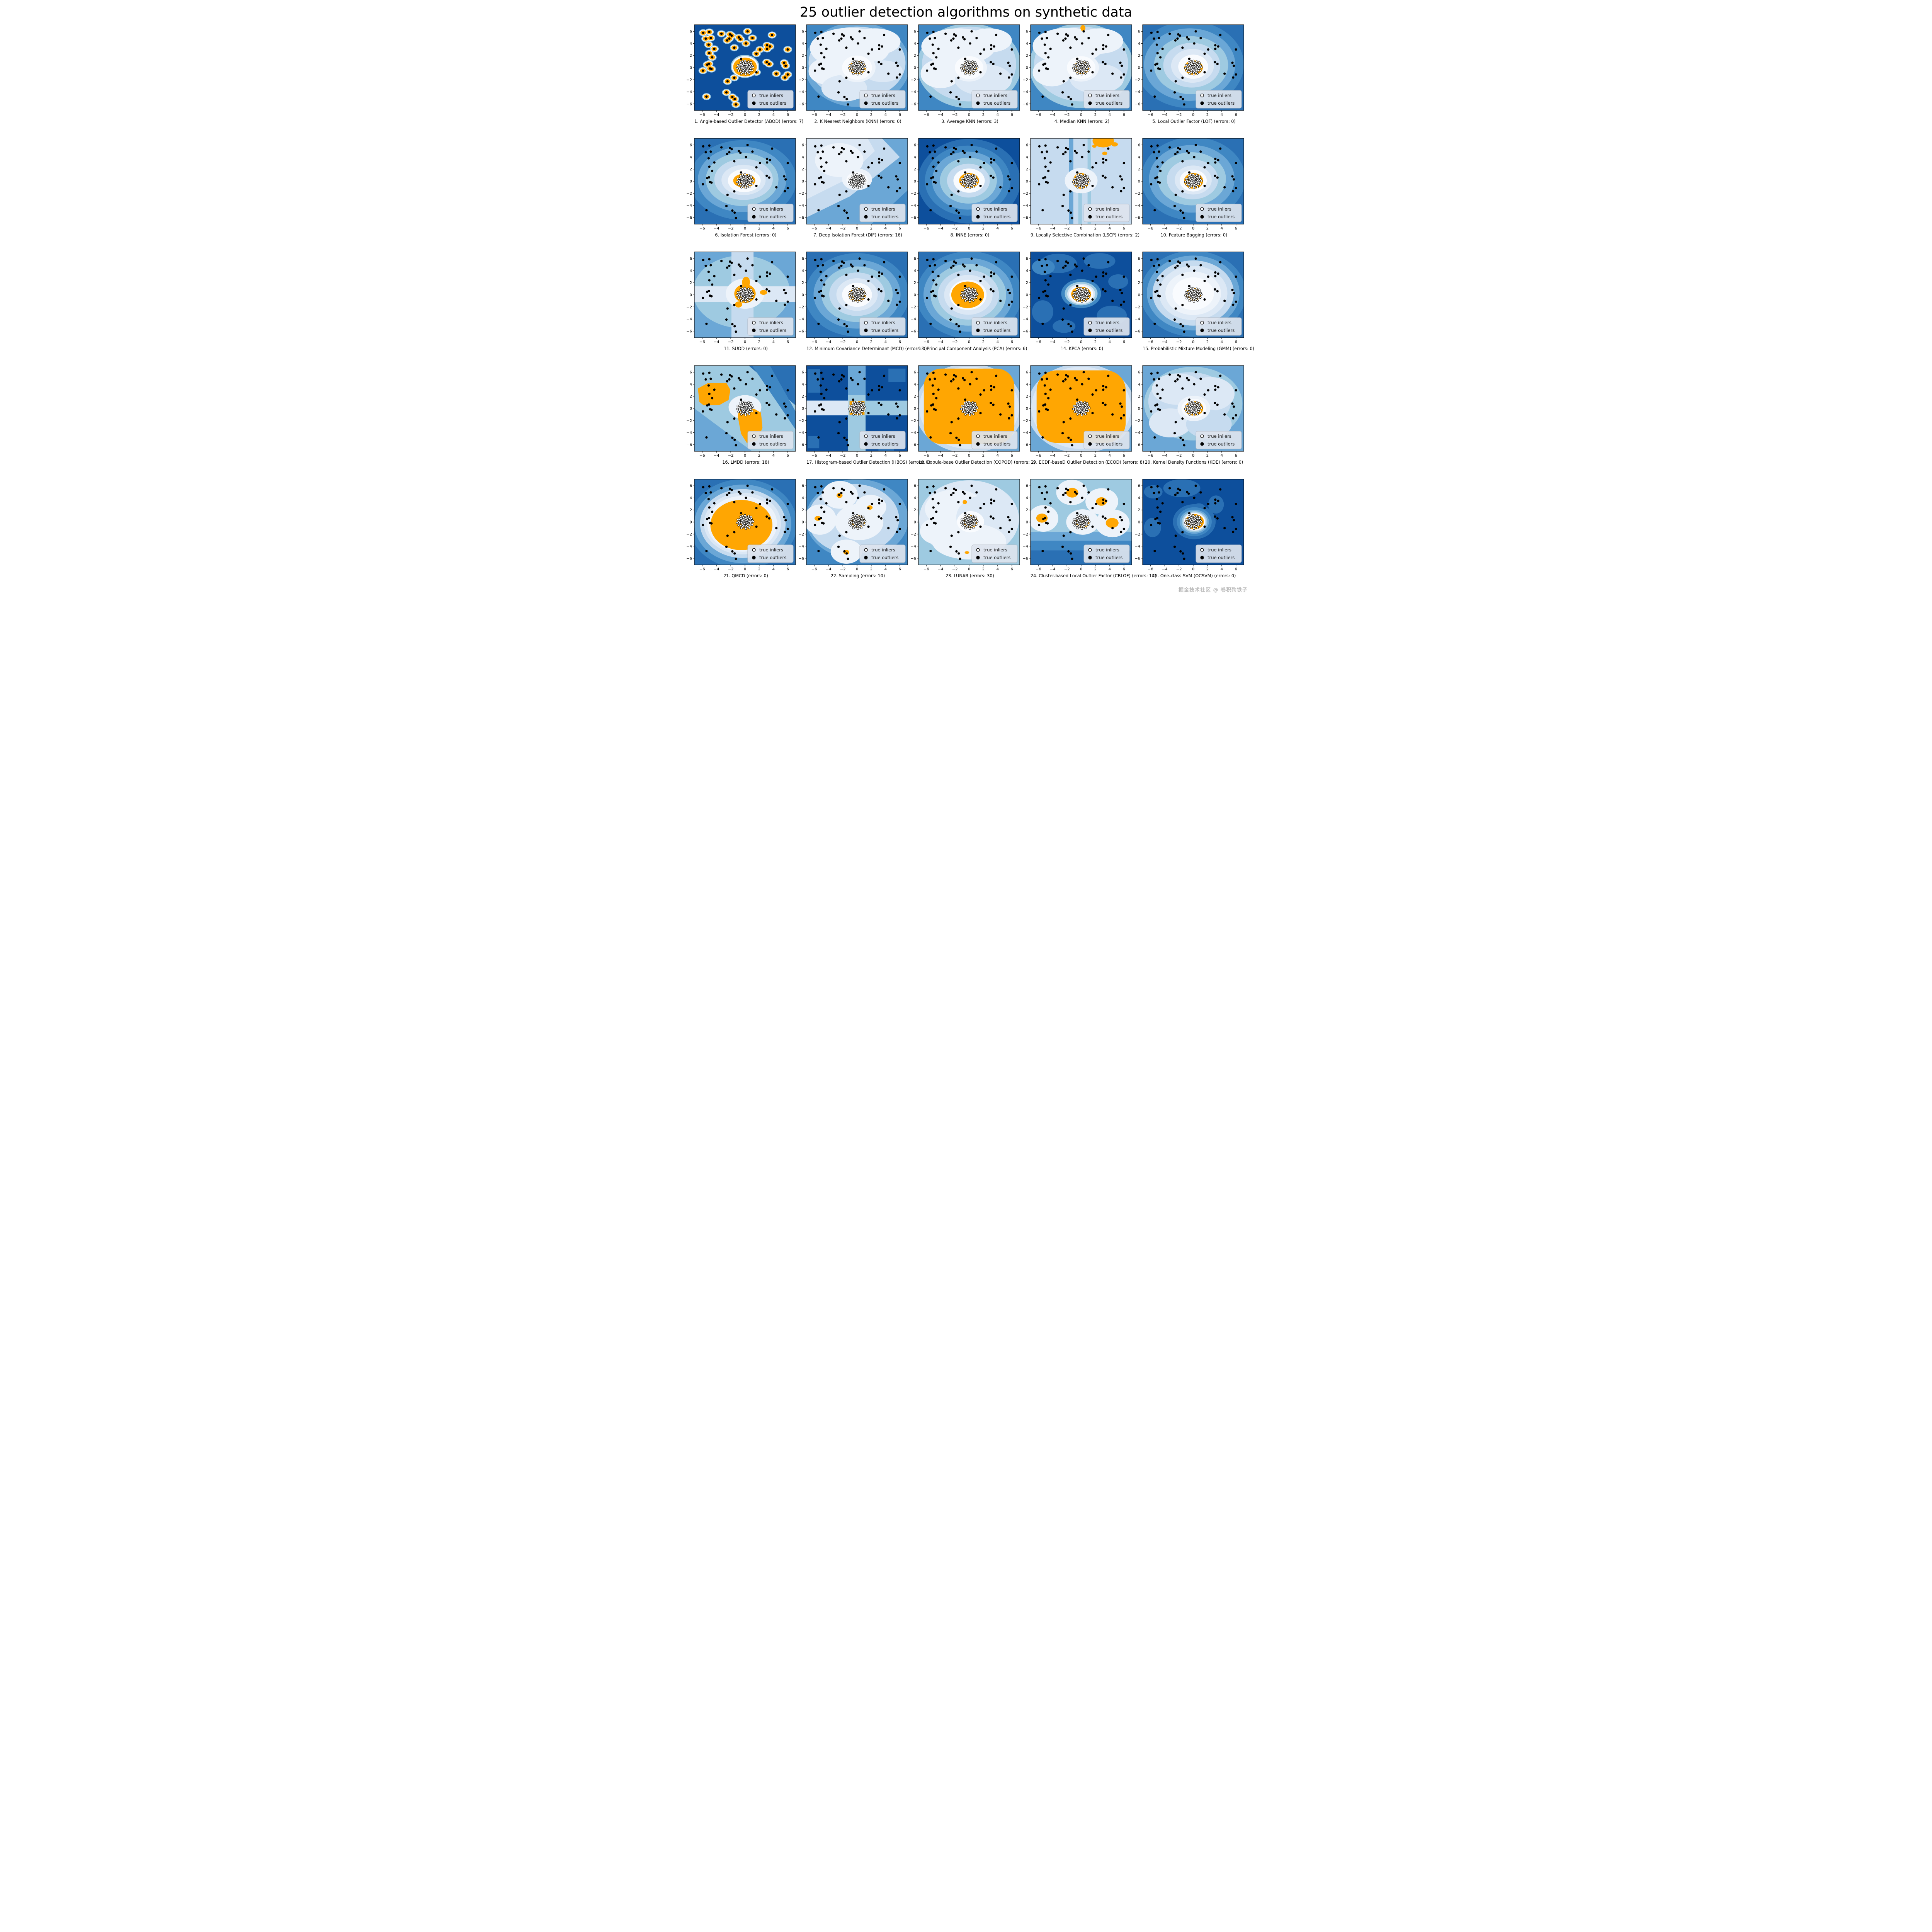 This screenshot has height=1932, width=1932. I want to click on legend-outlier-label: true outliers, so click(1221, 330).